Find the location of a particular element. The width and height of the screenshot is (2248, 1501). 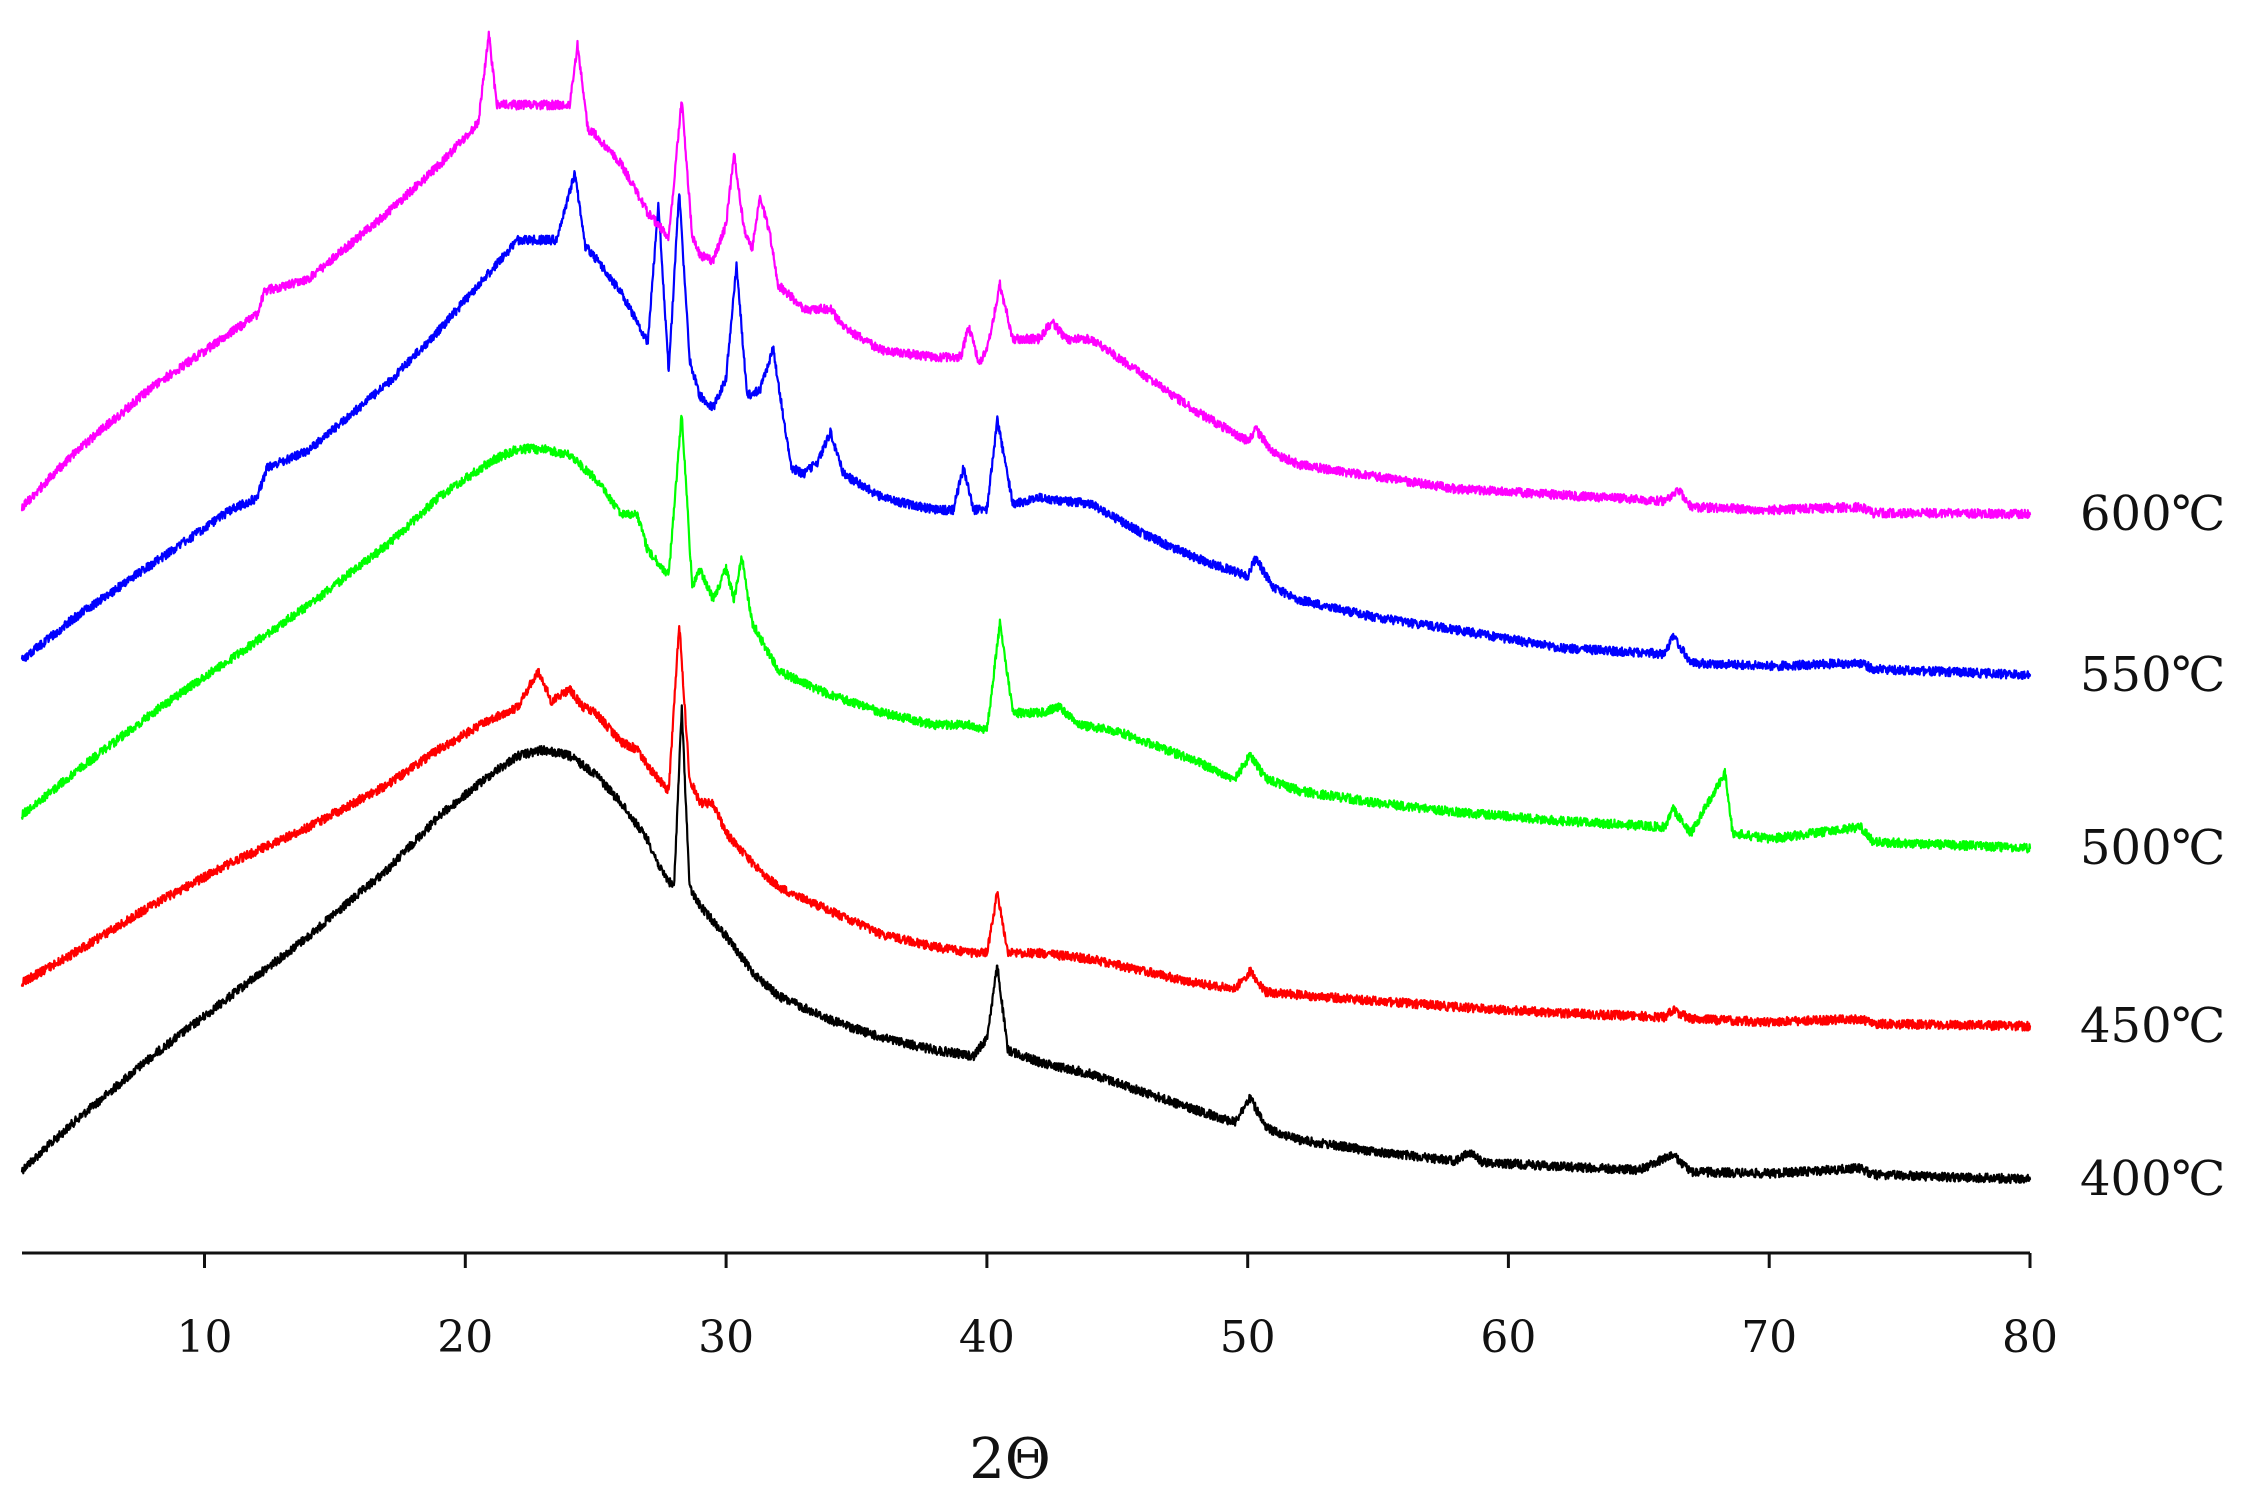

series-label-450c: 450℃ is located at coordinates (2152, 1026).